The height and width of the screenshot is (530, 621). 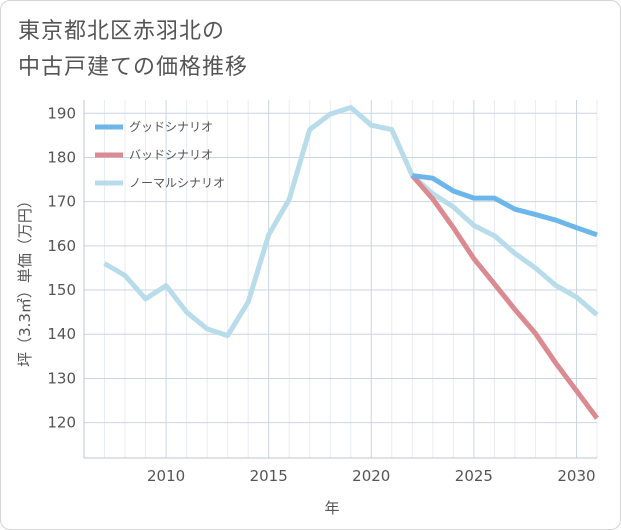 I want to click on x-tick-labels: 2010 2015 2020 2025 2030, so click(x=371, y=476).